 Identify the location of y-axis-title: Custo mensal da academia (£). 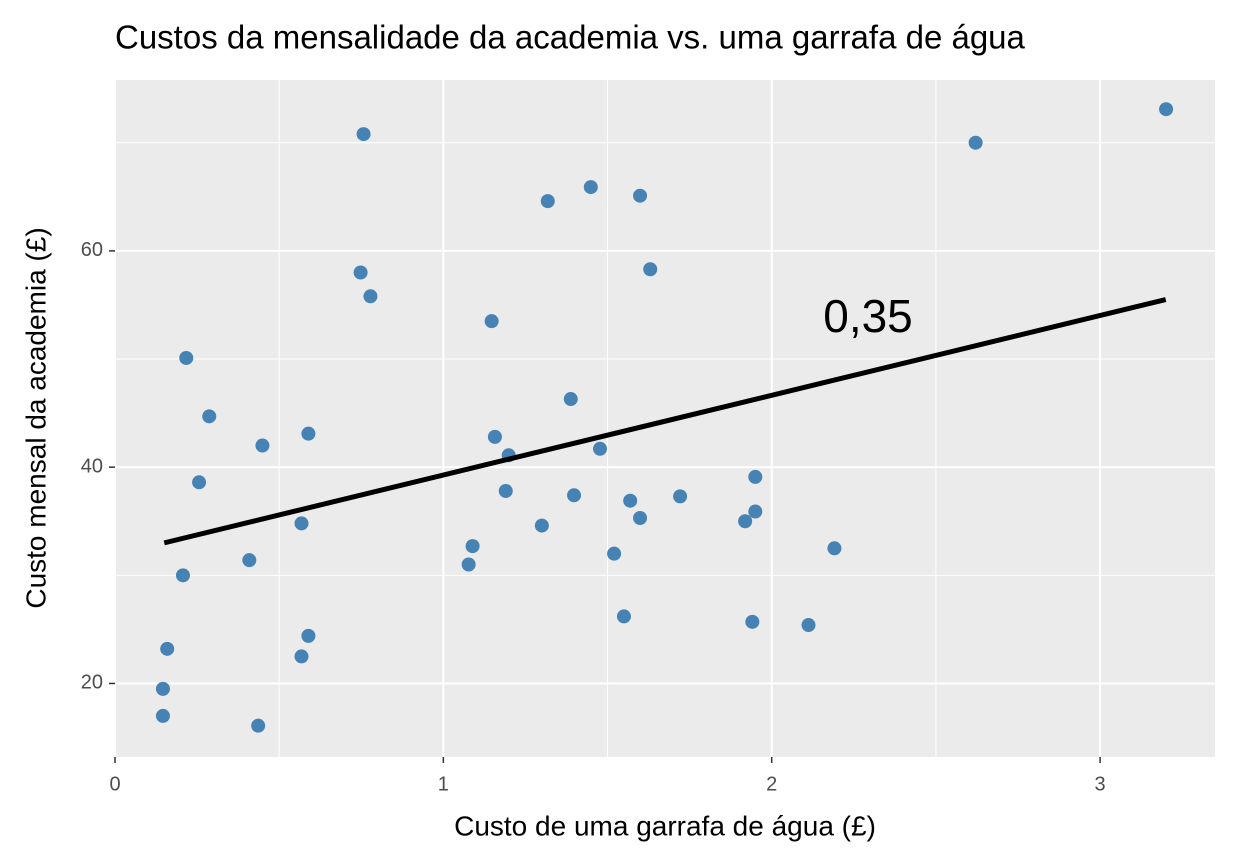
(35, 417).